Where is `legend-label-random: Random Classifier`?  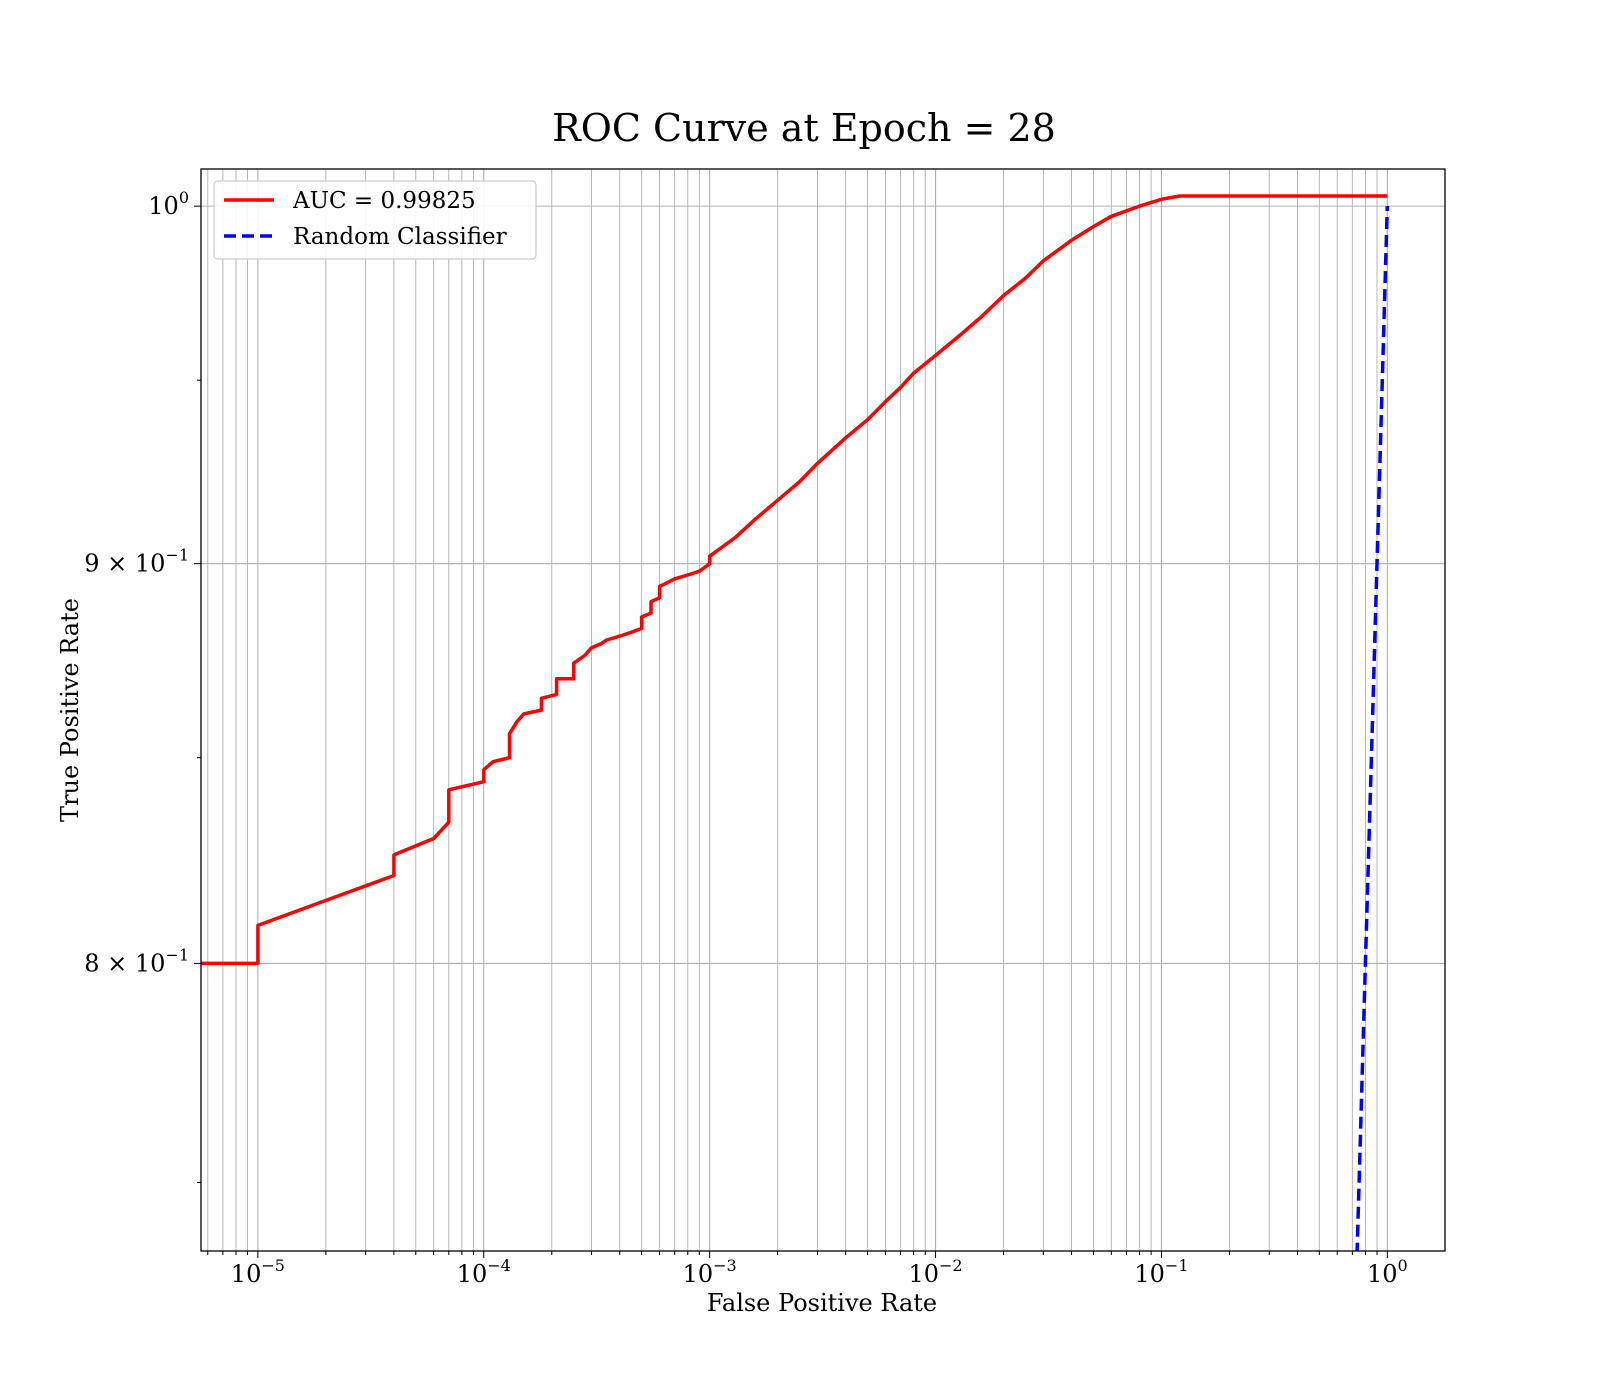 legend-label-random: Random Classifier is located at coordinates (400, 237).